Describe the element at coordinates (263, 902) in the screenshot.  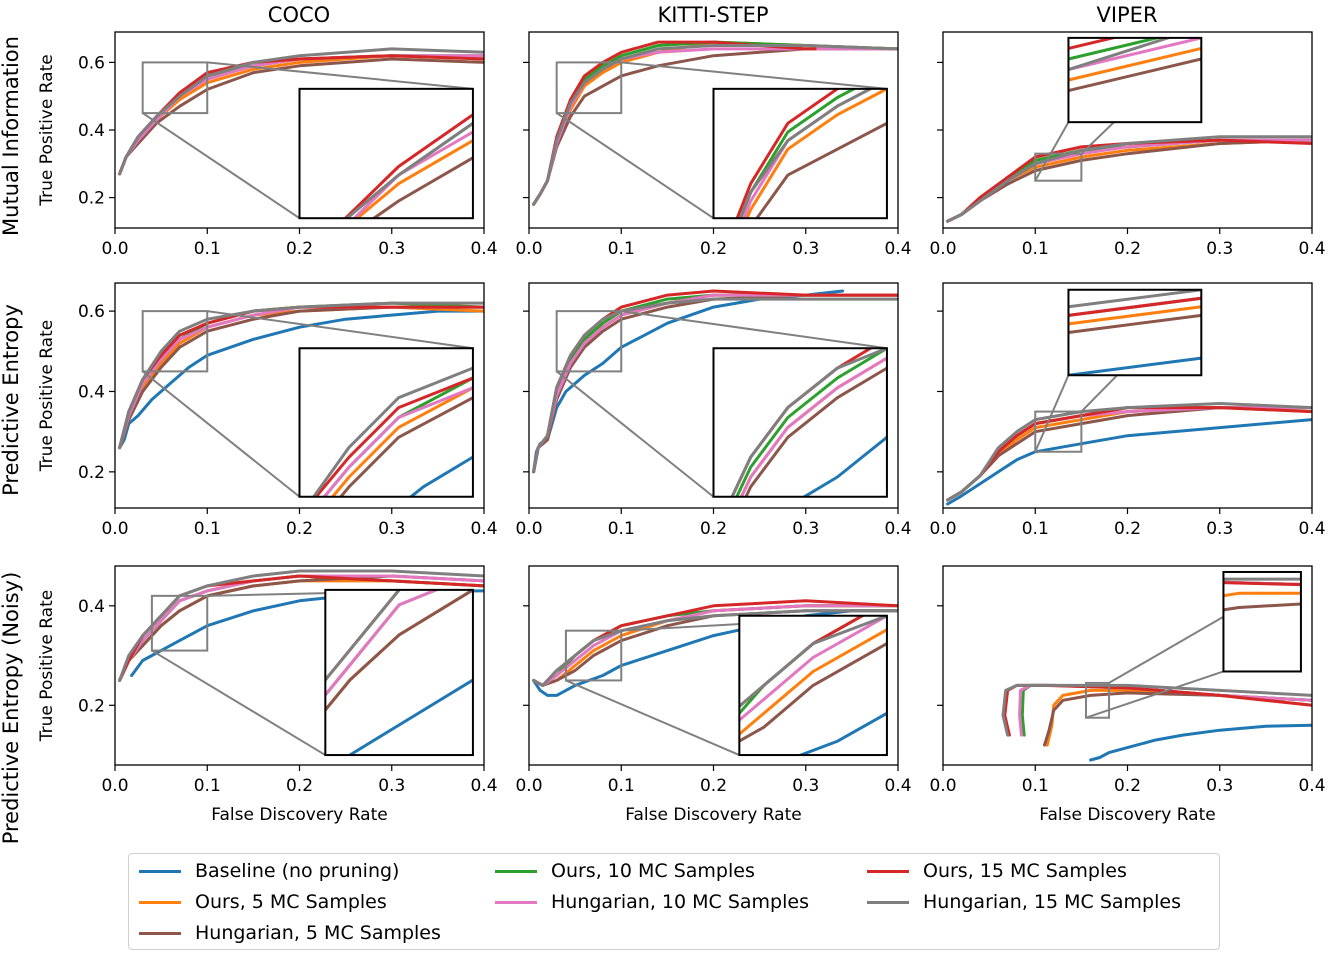
I see `legend-item-ours-5: Ours, 5 MC Samples` at that location.